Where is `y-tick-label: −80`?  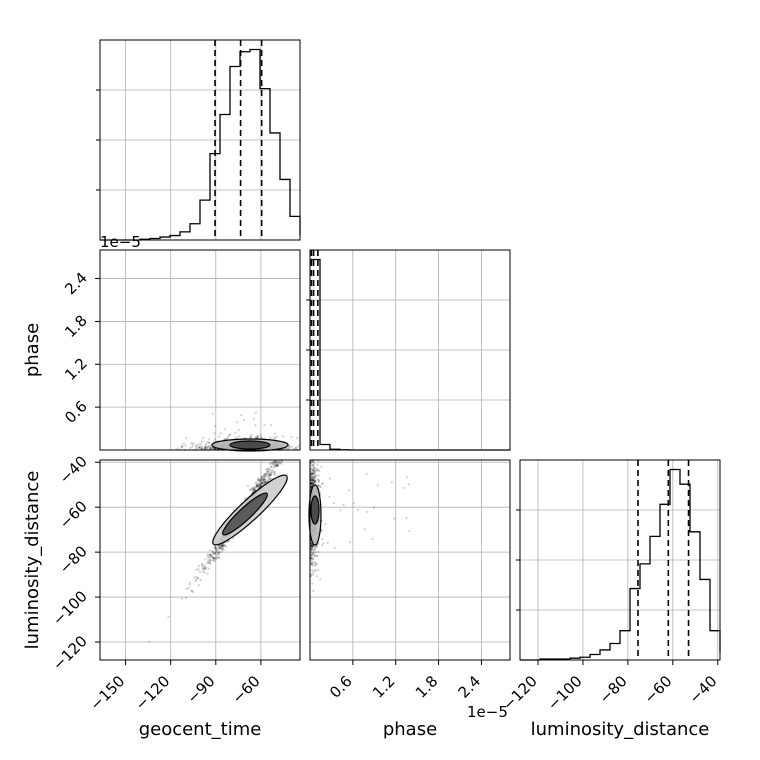
y-tick-label: −80 is located at coordinates (73, 559).